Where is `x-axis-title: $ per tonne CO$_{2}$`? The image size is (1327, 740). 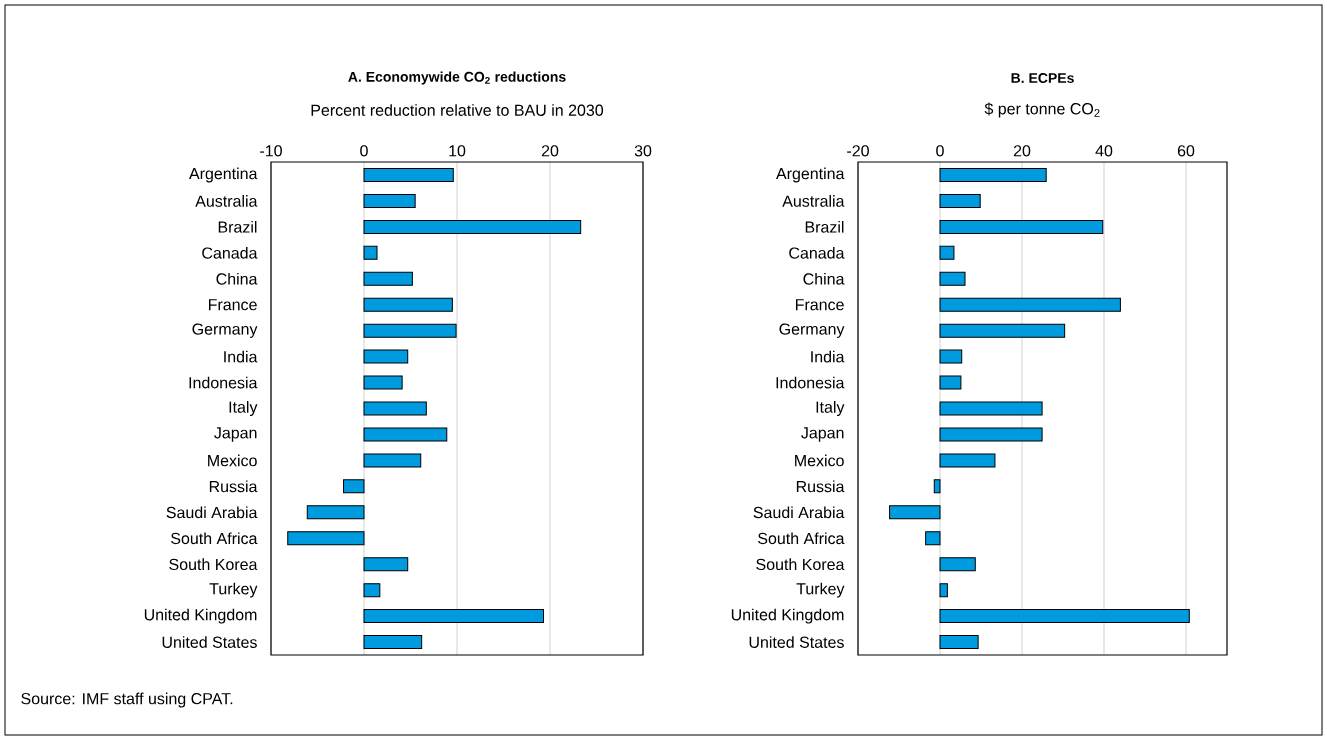
x-axis-title: $ per tonne CO$_{2}$ is located at coordinates (1042, 110).